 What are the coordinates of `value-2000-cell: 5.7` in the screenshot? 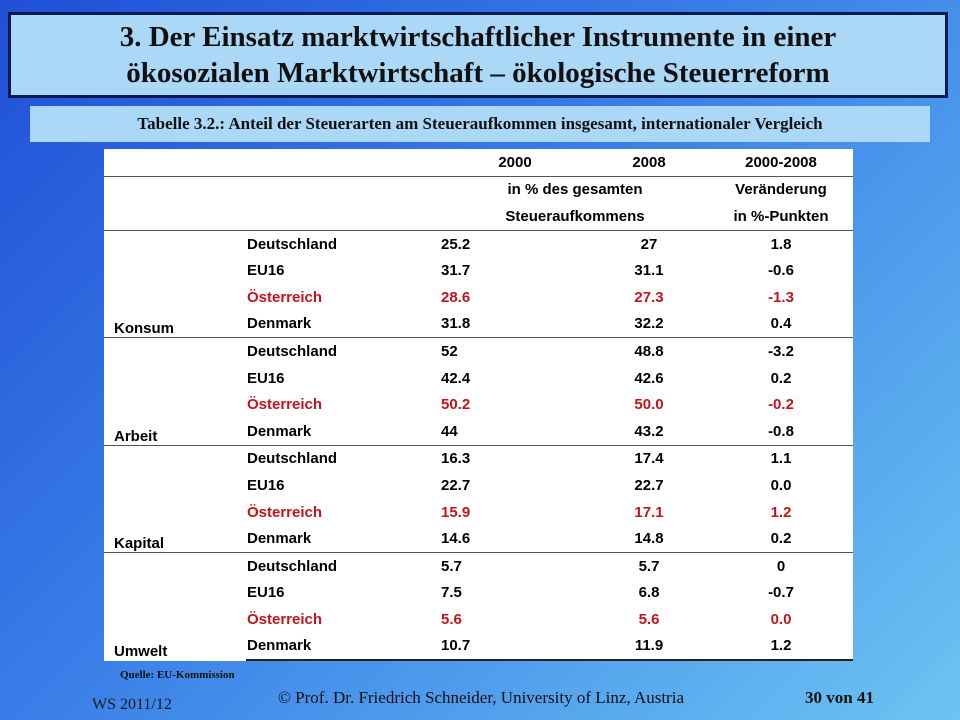 It's located at (515, 565).